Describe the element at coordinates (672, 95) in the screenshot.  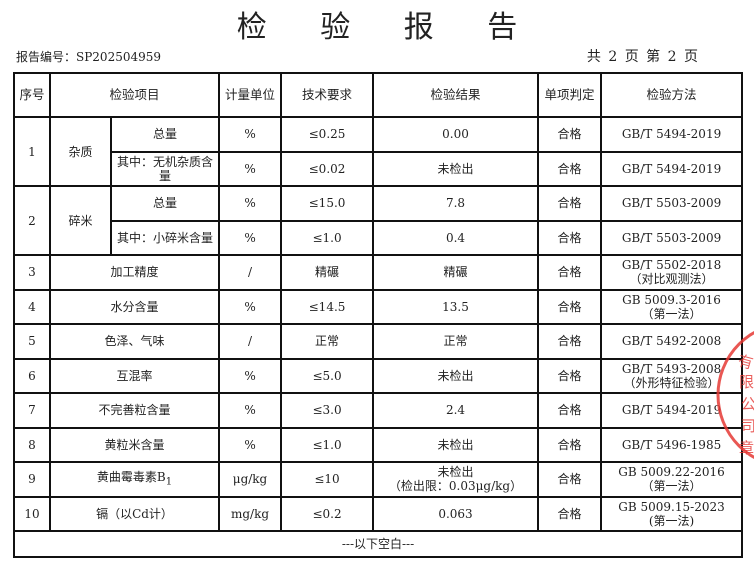
I see `header-method: 检验方法` at that location.